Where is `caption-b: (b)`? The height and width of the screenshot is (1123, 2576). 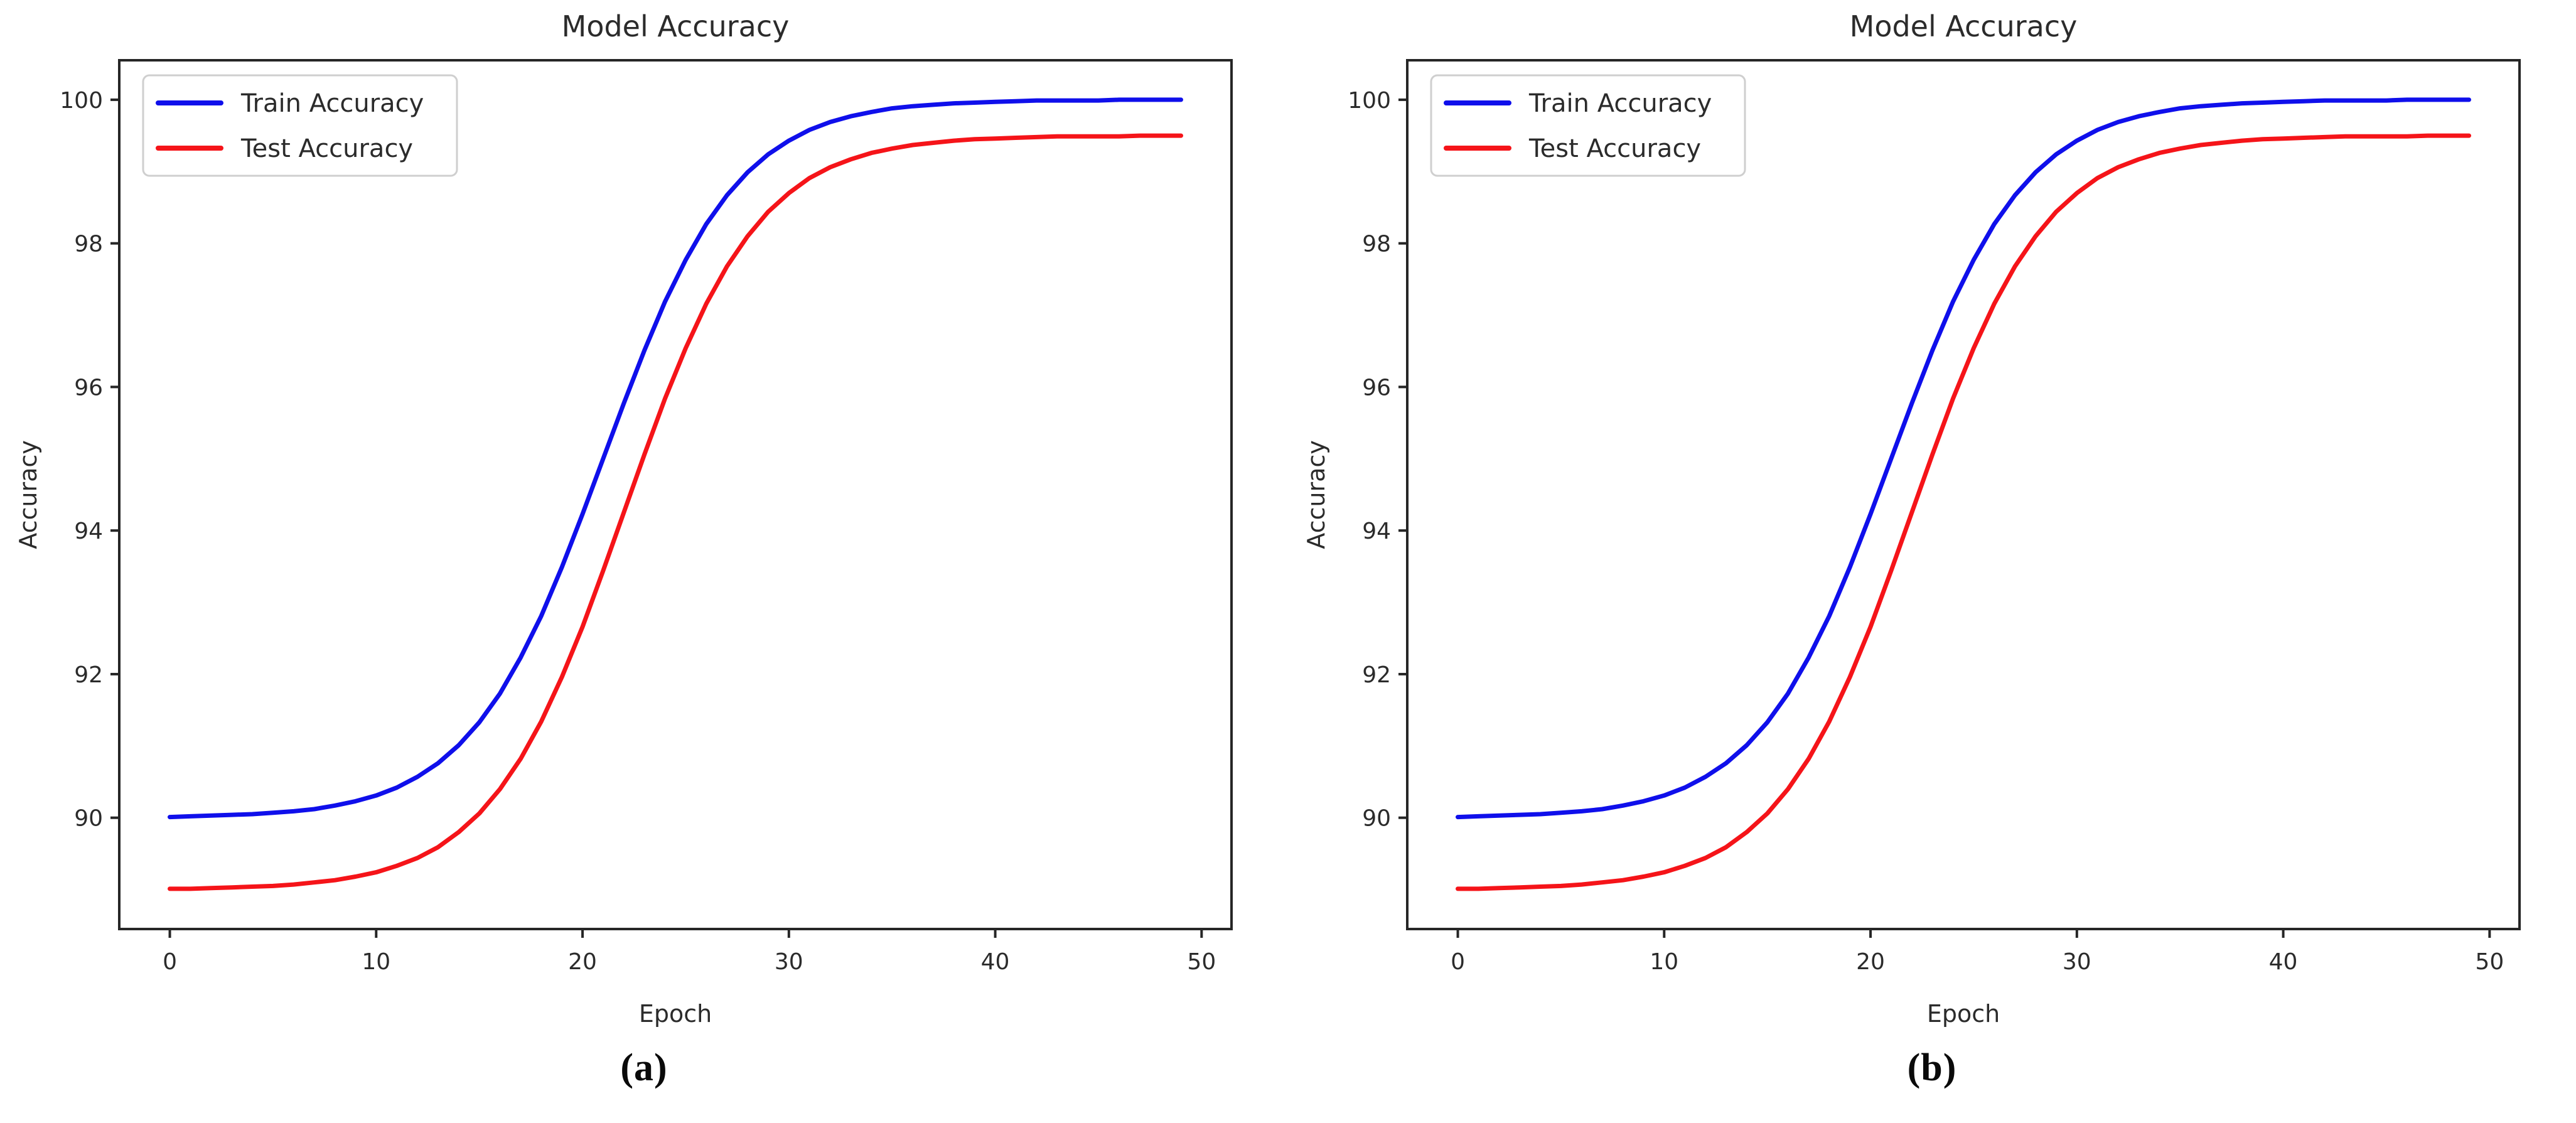
caption-b: (b) is located at coordinates (1932, 1067).